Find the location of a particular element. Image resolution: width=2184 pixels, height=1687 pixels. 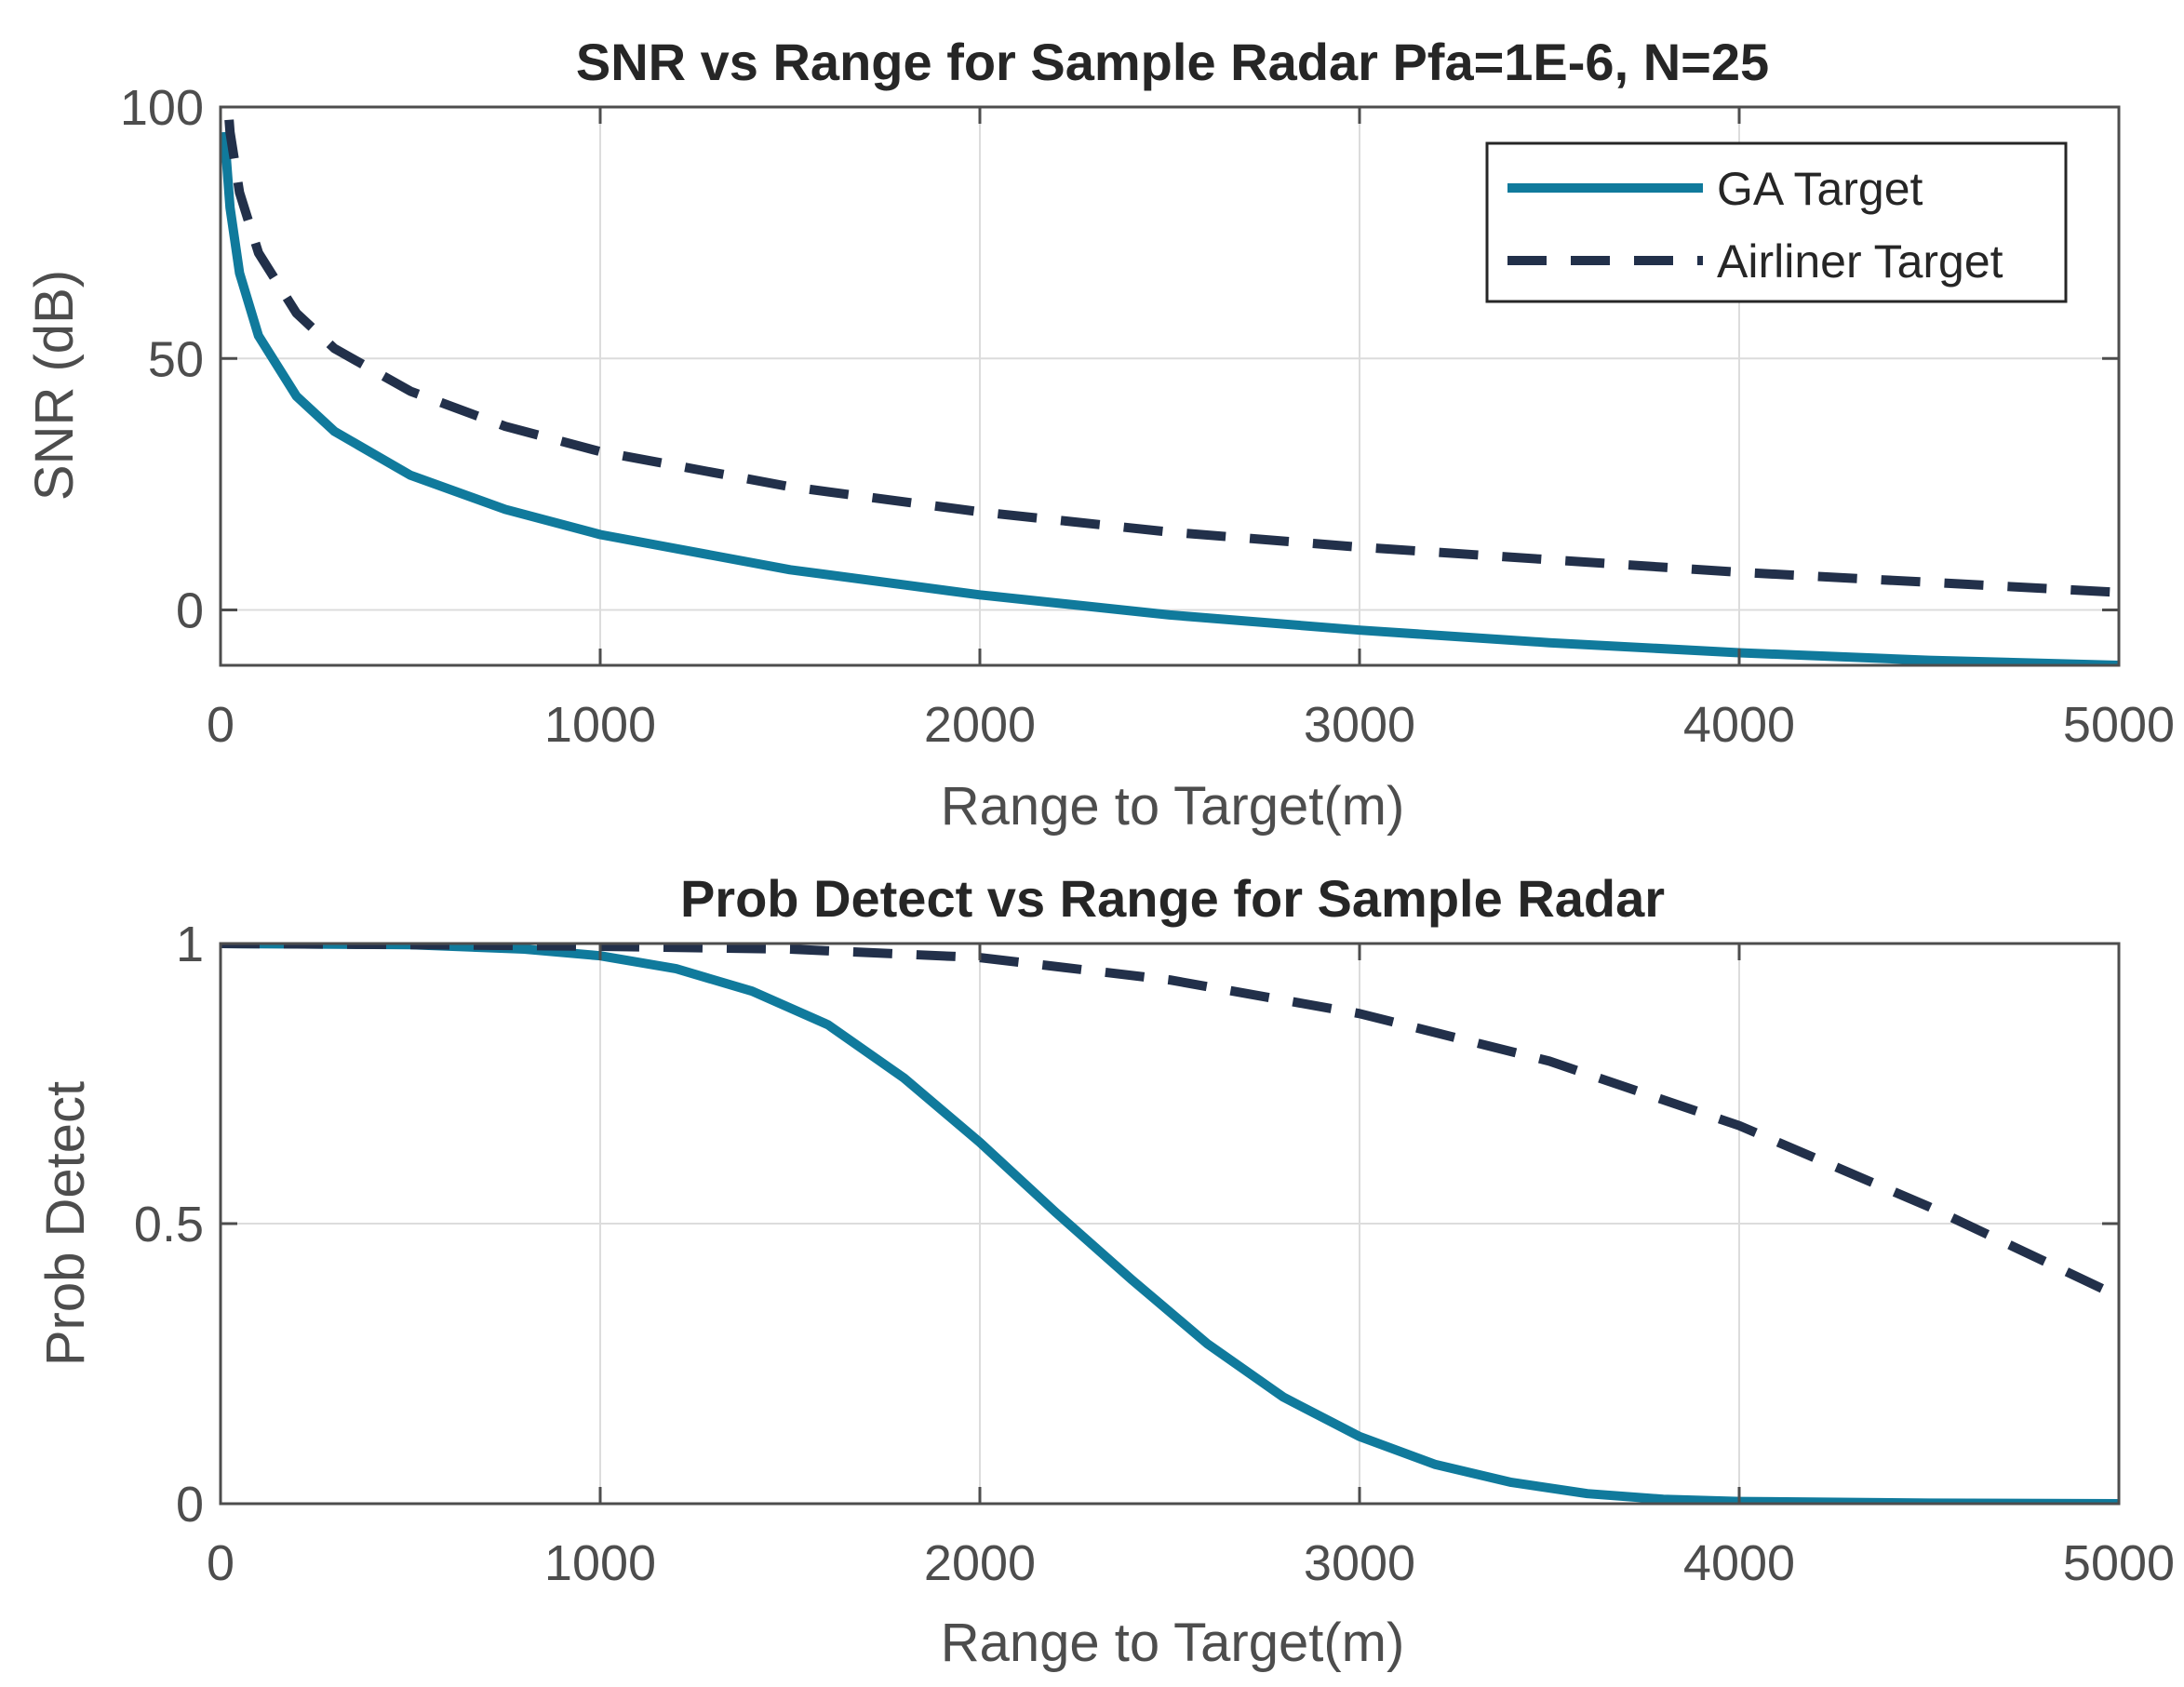

snr-y-tick-label: 0 is located at coordinates (190, 611).